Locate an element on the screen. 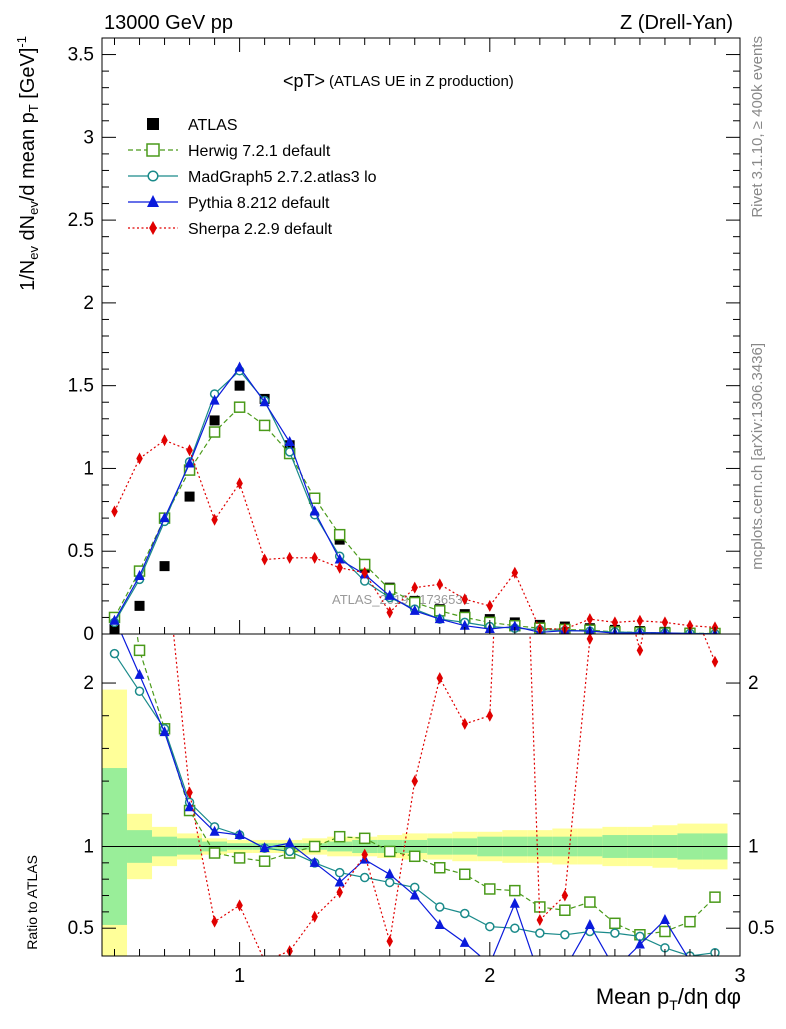 The image size is (786, 1029). y-tick-label: 0.5 is located at coordinates (81, 551).